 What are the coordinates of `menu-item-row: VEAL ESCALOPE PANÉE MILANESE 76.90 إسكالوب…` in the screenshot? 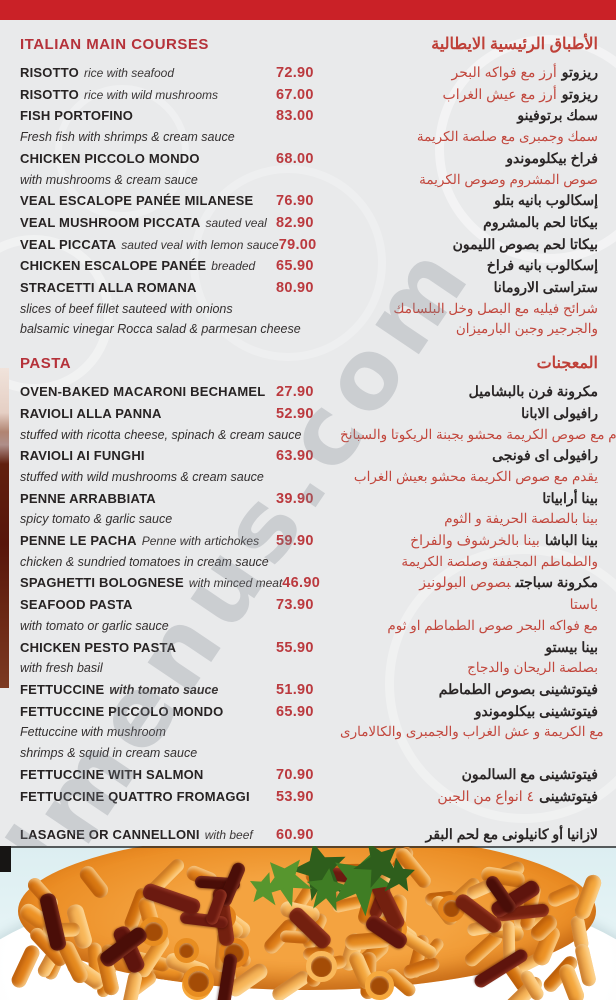 It's located at (309, 201).